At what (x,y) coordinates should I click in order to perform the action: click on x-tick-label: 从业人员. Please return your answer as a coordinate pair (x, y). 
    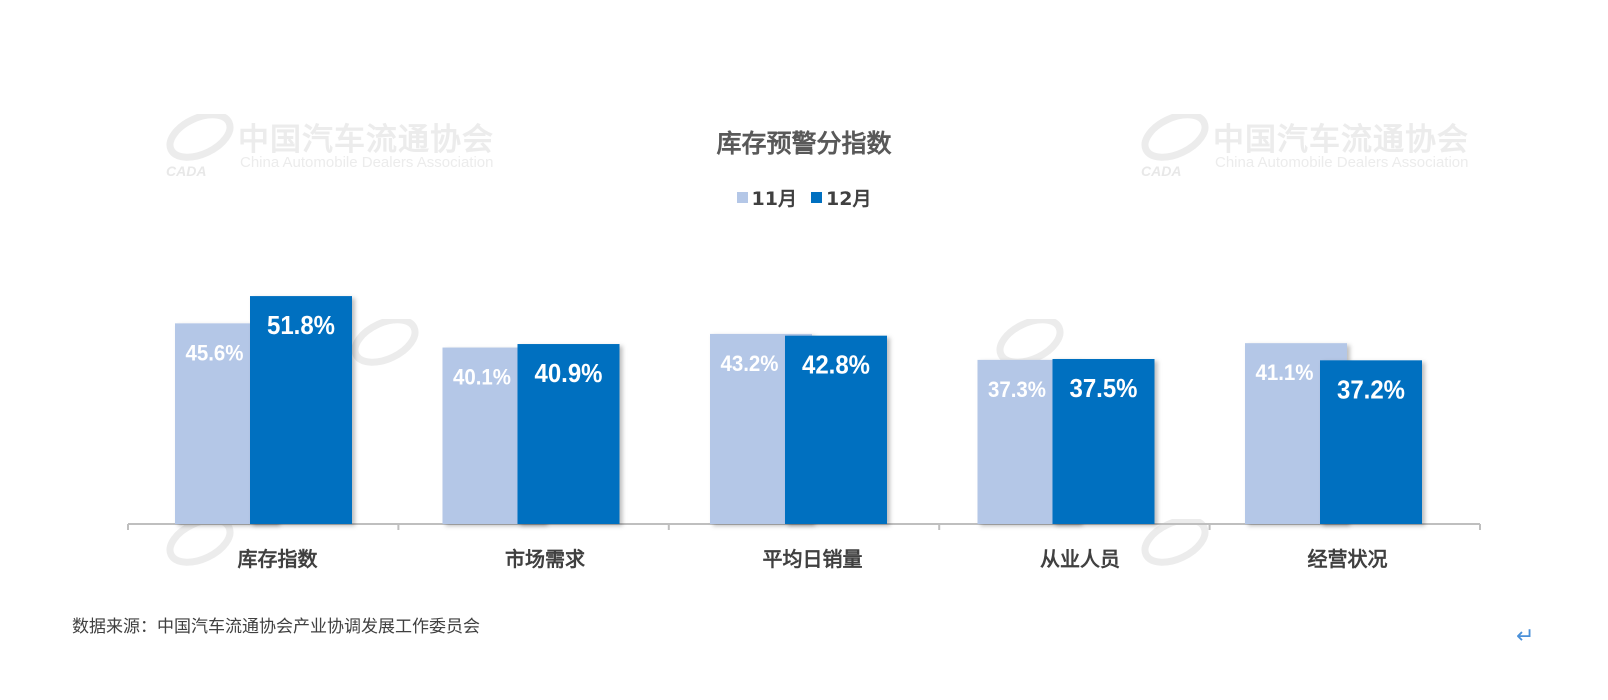
    Looking at the image, I should click on (1080, 559).